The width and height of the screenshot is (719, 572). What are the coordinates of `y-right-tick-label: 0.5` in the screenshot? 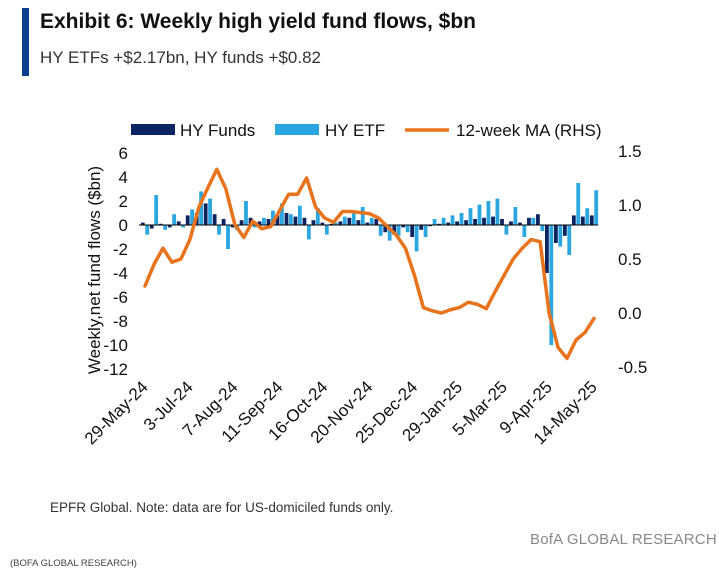 It's located at (630, 259).